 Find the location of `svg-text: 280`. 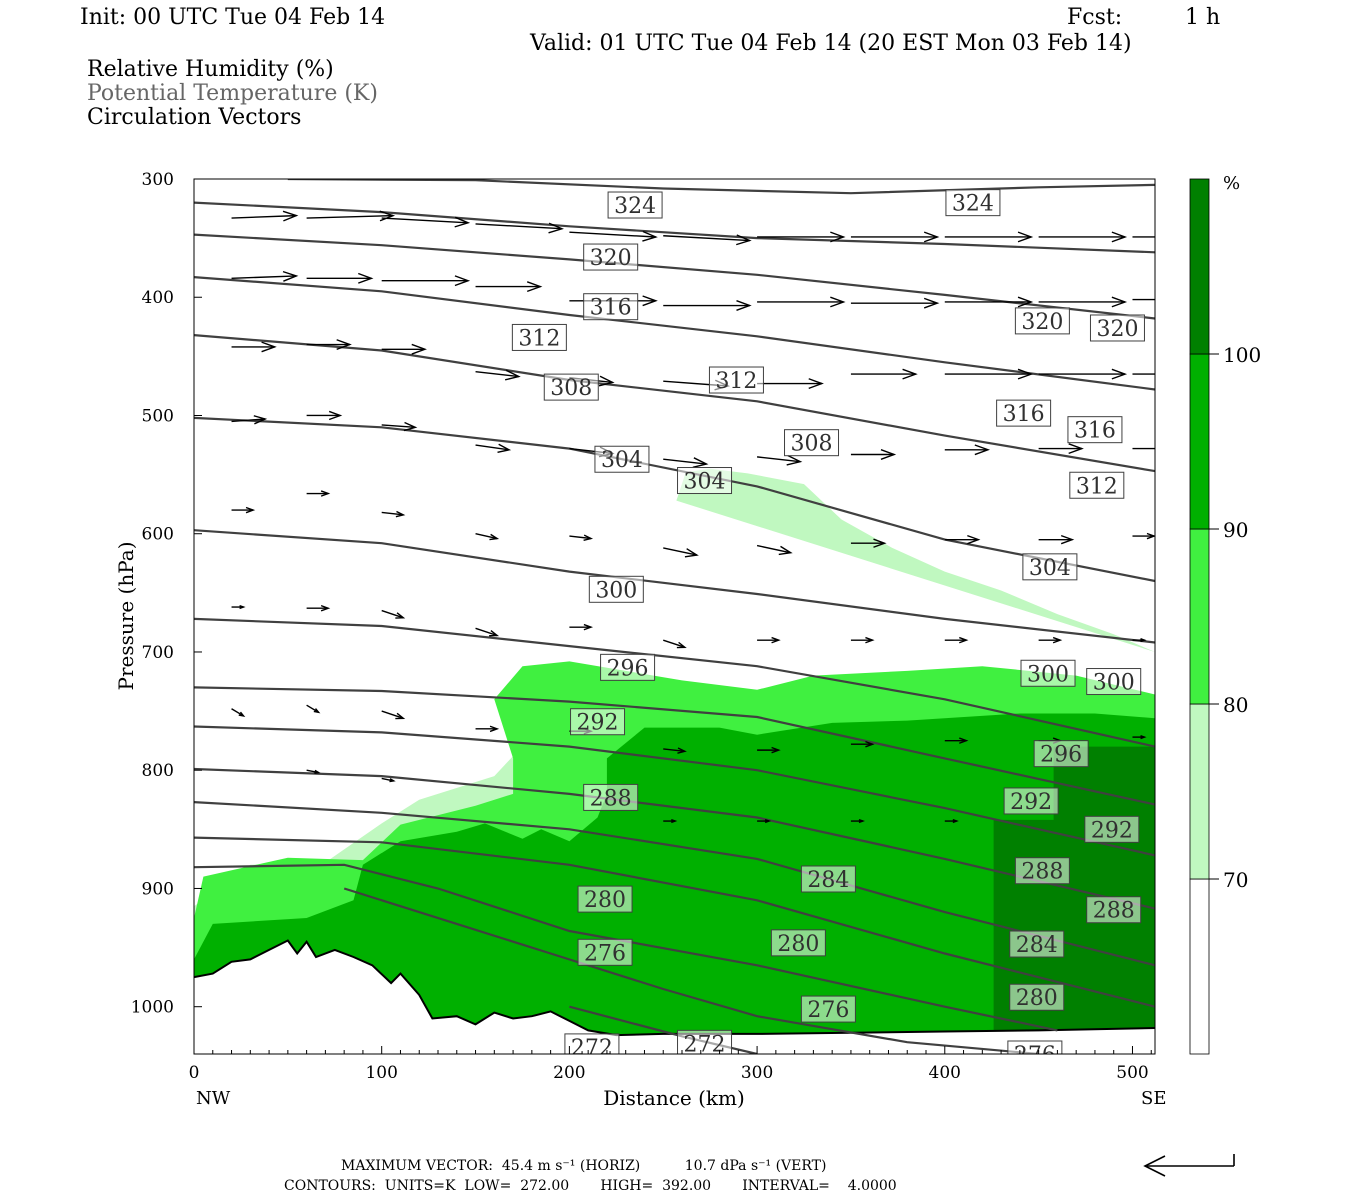

svg-text: 280 is located at coordinates (605, 900).